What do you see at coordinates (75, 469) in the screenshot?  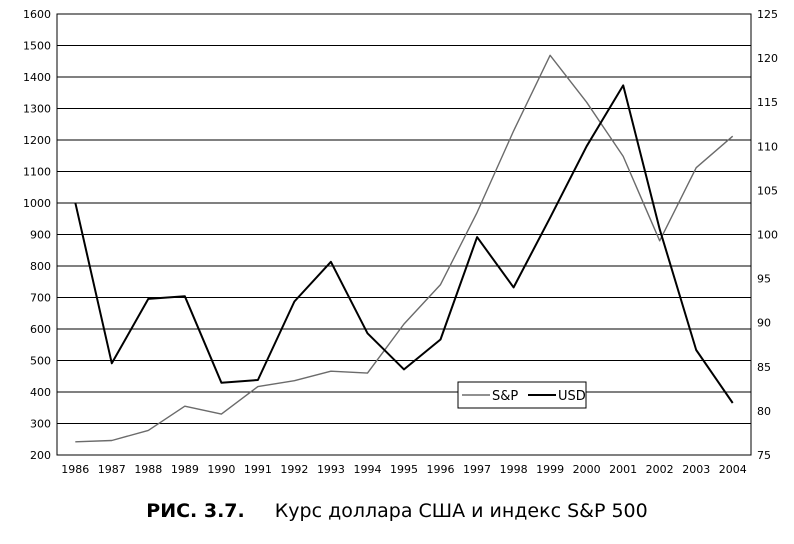 I see `x-axis-tick-label: 1986` at bounding box center [75, 469].